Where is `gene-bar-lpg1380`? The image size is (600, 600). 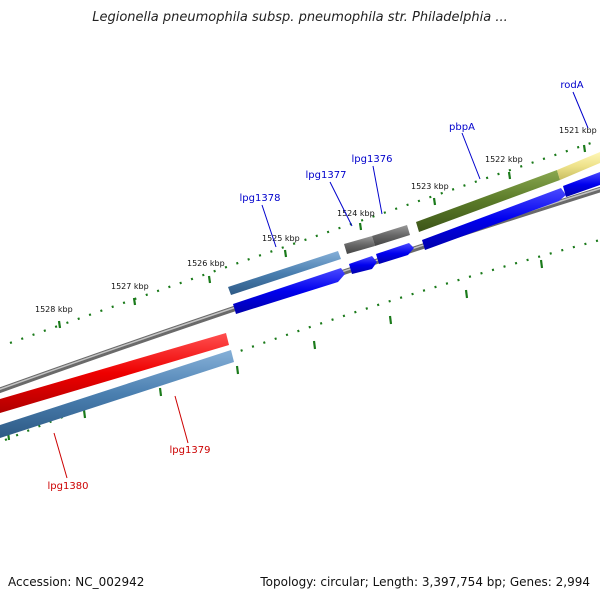
gene-bar-lpg1380 is located at coordinates (114, 373).